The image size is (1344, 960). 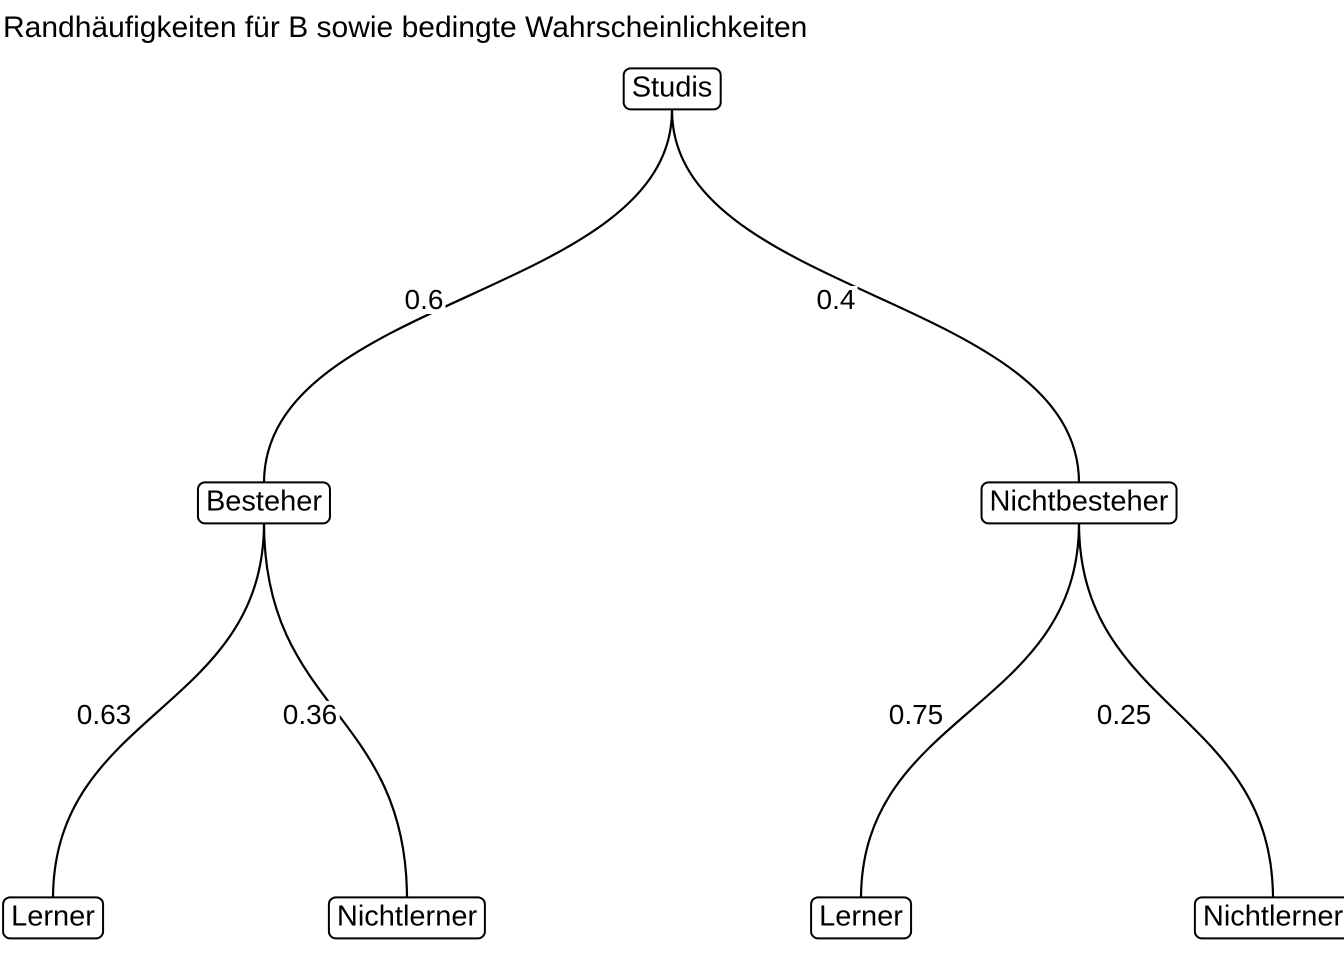 What do you see at coordinates (672, 89) in the screenshot?
I see `node-studis: Studis` at bounding box center [672, 89].